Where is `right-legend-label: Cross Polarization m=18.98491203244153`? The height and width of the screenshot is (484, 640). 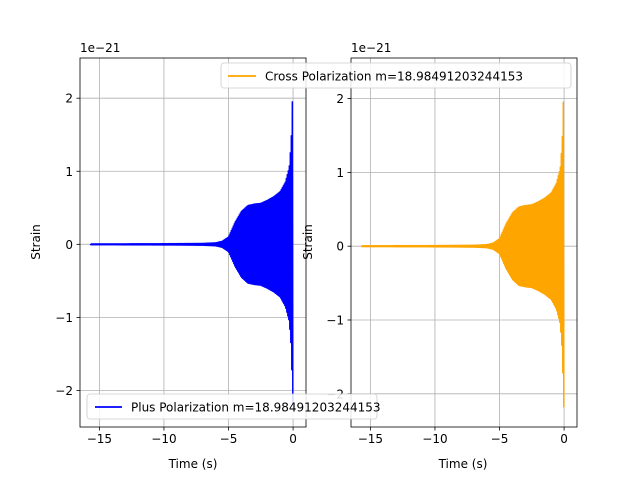 right-legend-label: Cross Polarization m=18.98491203244153 is located at coordinates (394, 77).